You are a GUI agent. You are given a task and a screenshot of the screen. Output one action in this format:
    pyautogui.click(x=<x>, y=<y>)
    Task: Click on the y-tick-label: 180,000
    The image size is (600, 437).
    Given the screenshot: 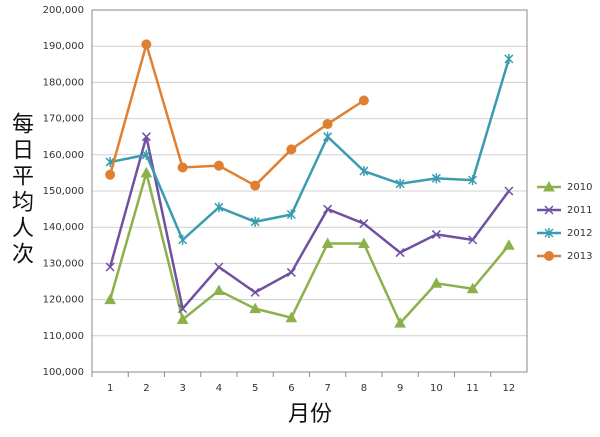 What is the action you would take?
    pyautogui.click(x=63, y=82)
    